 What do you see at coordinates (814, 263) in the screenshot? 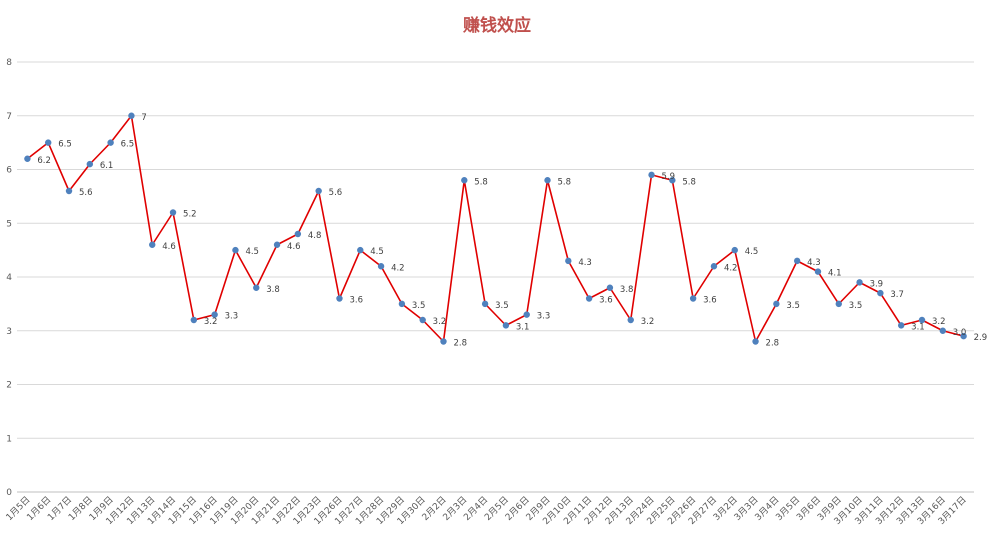
I see `data-label: 4.3` at bounding box center [814, 263].